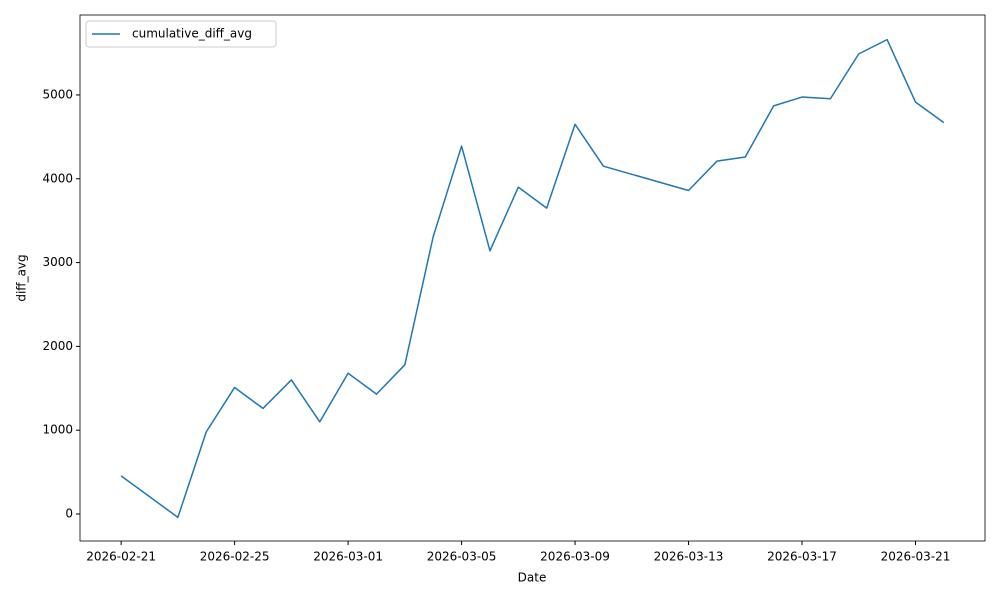 This screenshot has width=1000, height=600. I want to click on x-tick-label: 2026-03-21, so click(916, 557).